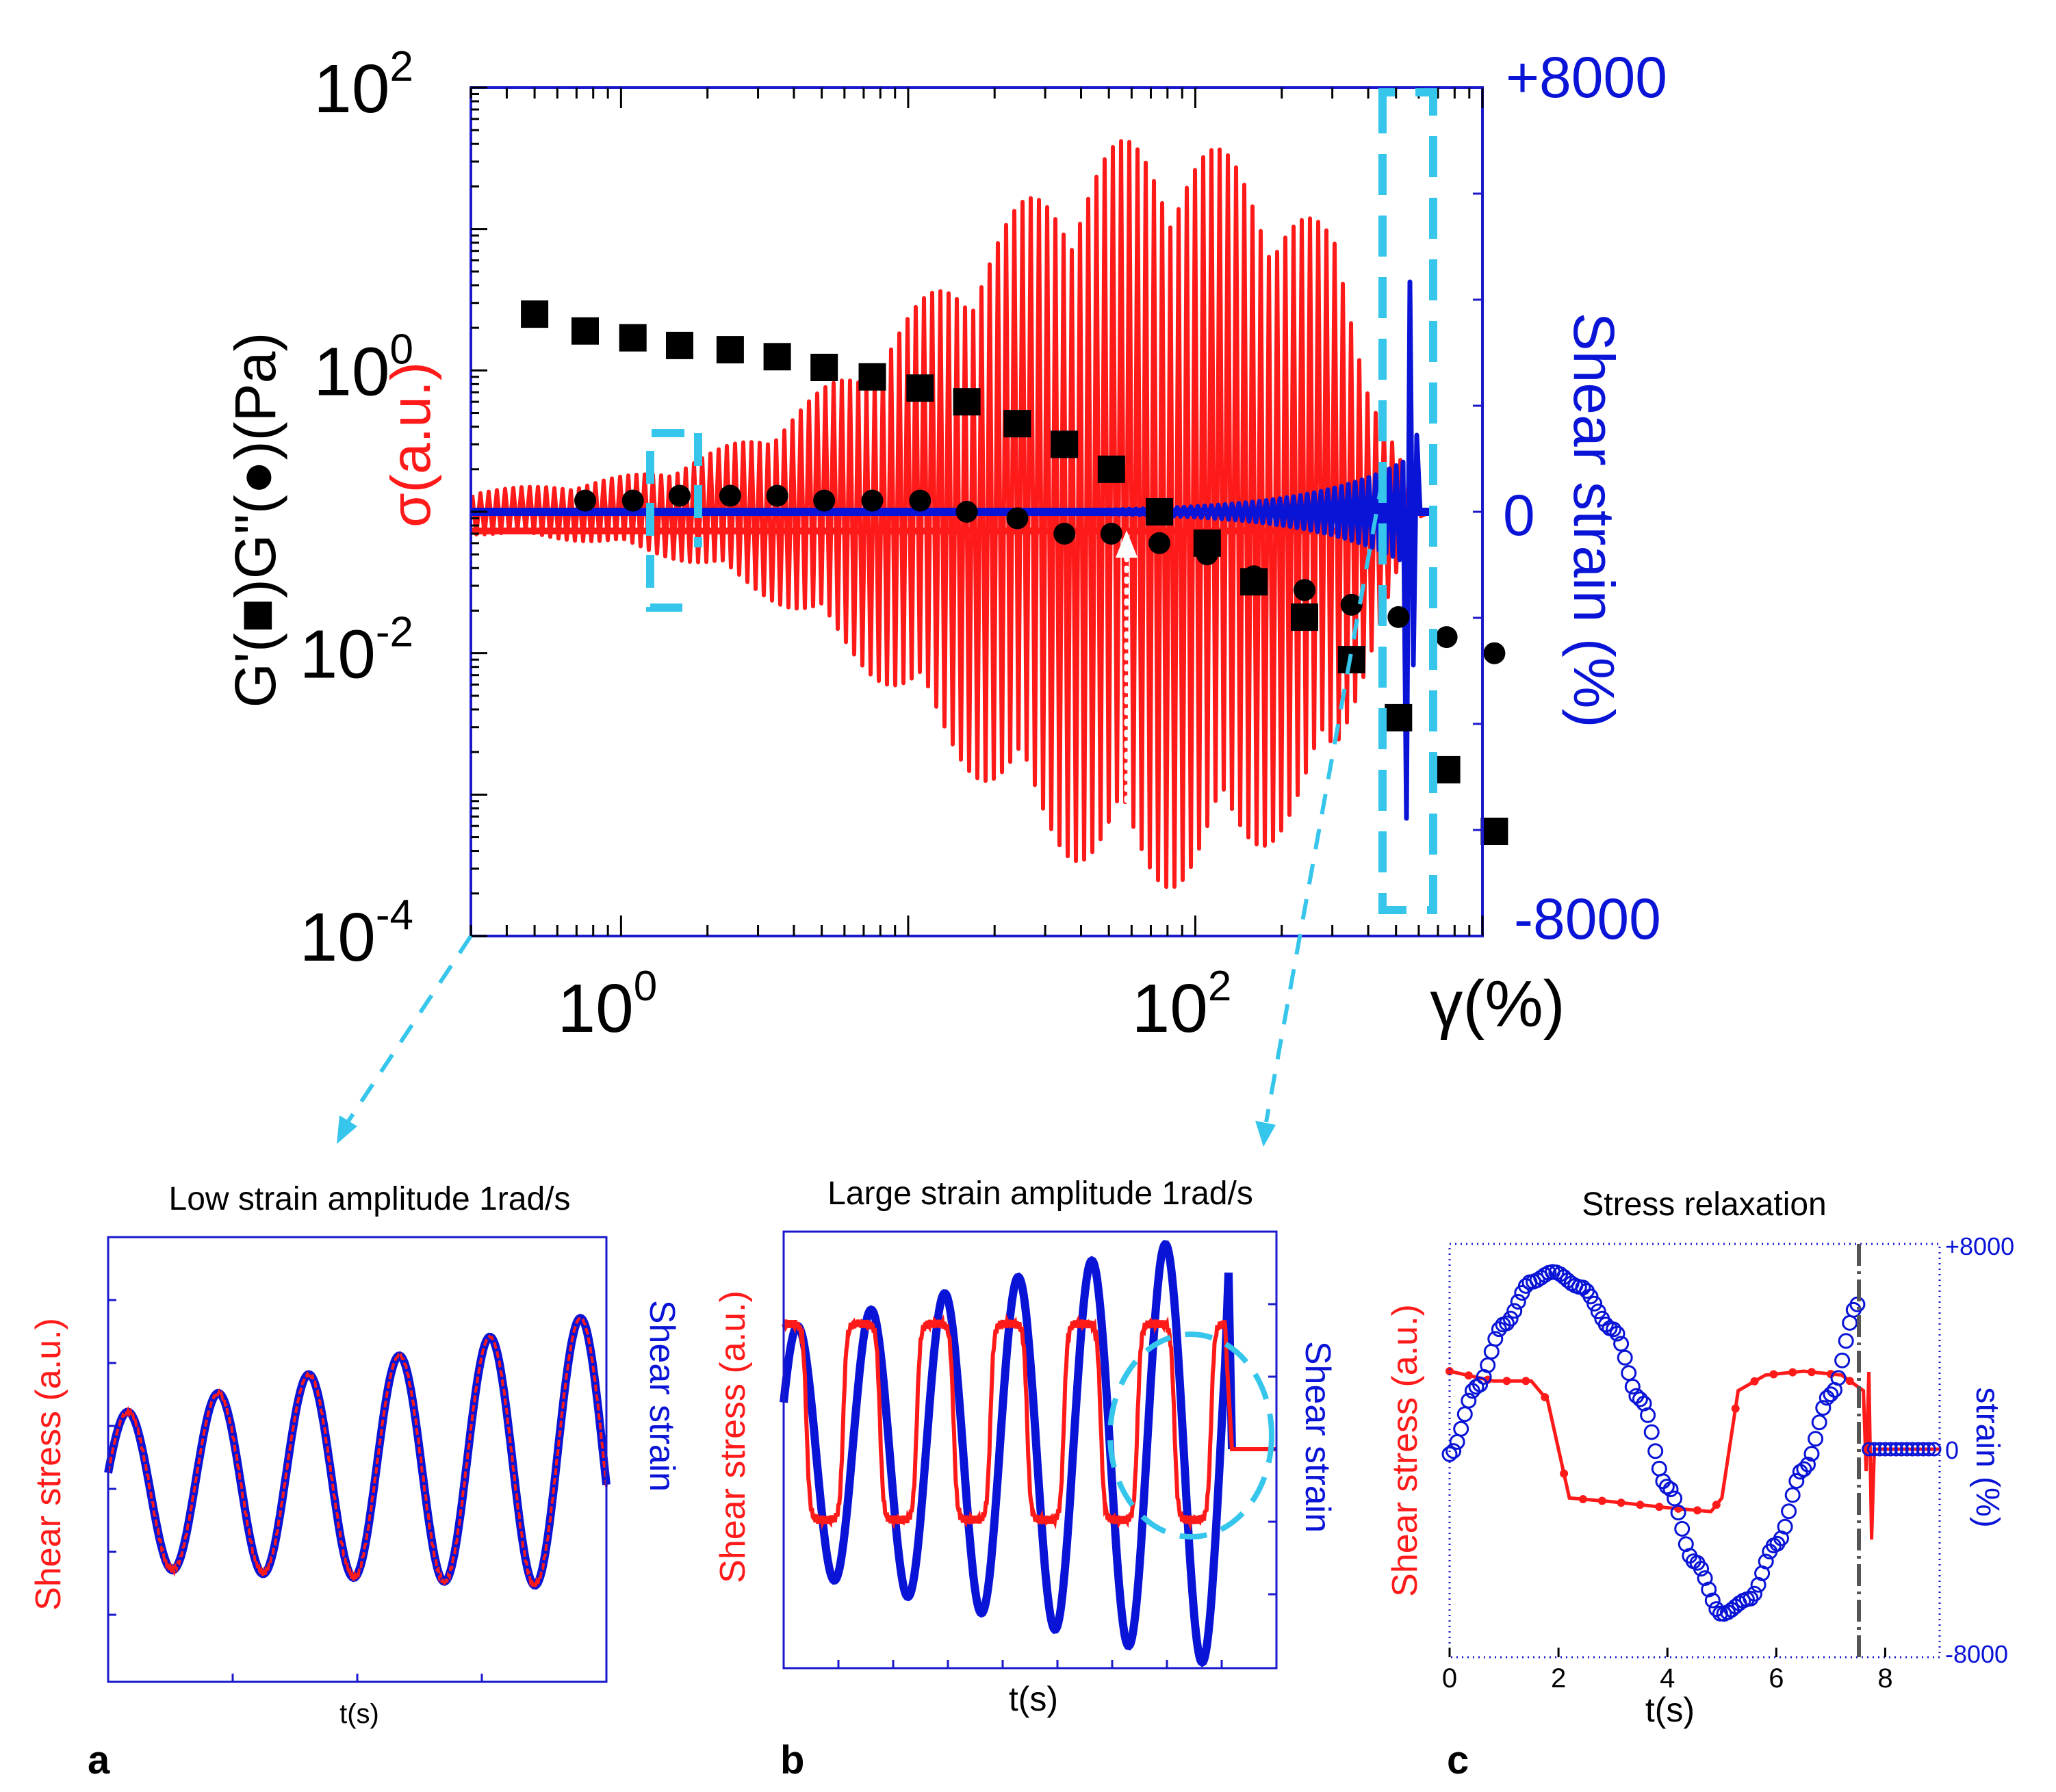 This screenshot has height=1792, width=2056. I want to click on panel-c-title: Stress relaxation, so click(1704, 1204).